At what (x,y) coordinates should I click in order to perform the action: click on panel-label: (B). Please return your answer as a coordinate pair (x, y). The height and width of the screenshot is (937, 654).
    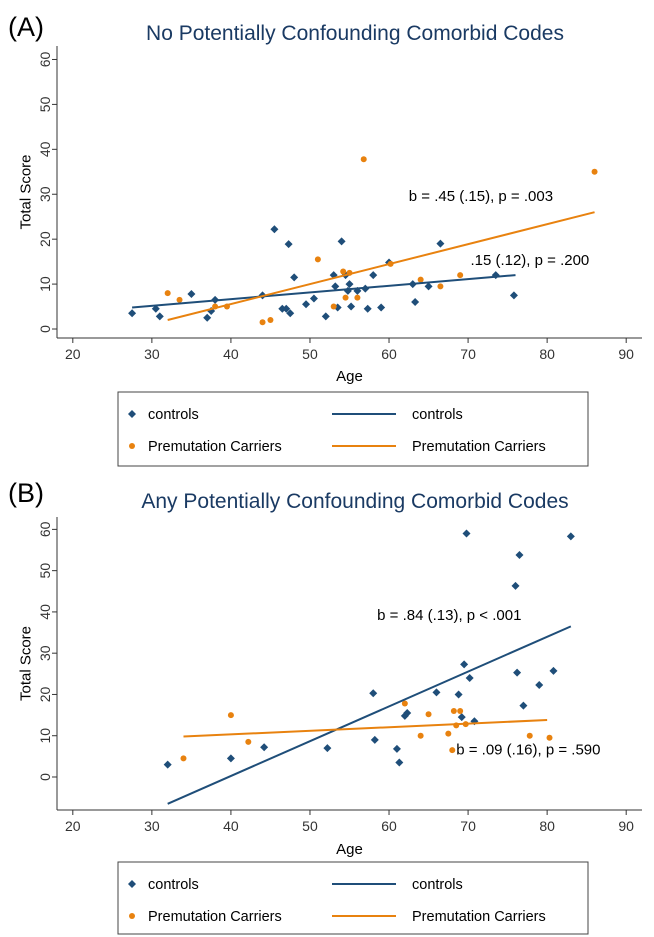
    Looking at the image, I should click on (26, 493).